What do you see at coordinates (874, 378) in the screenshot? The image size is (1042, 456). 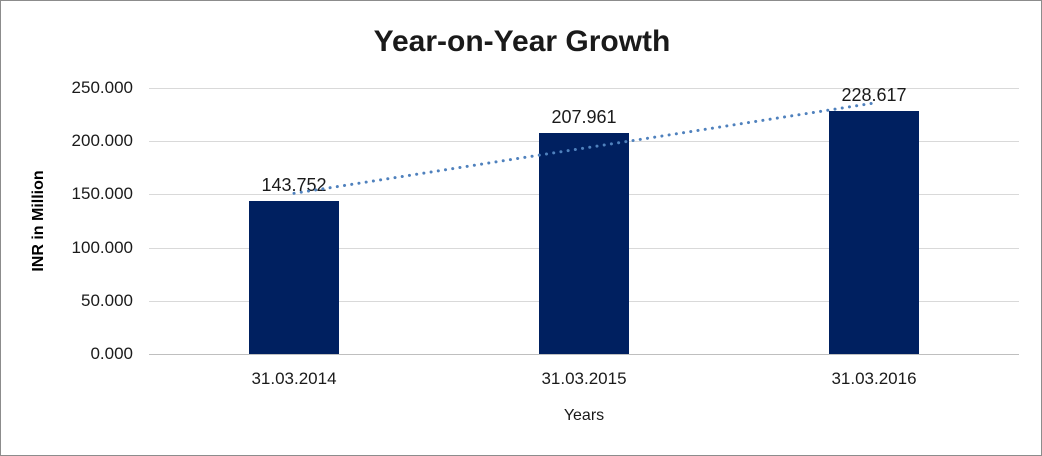 I see `x-tick-label: 31.03.2016` at bounding box center [874, 378].